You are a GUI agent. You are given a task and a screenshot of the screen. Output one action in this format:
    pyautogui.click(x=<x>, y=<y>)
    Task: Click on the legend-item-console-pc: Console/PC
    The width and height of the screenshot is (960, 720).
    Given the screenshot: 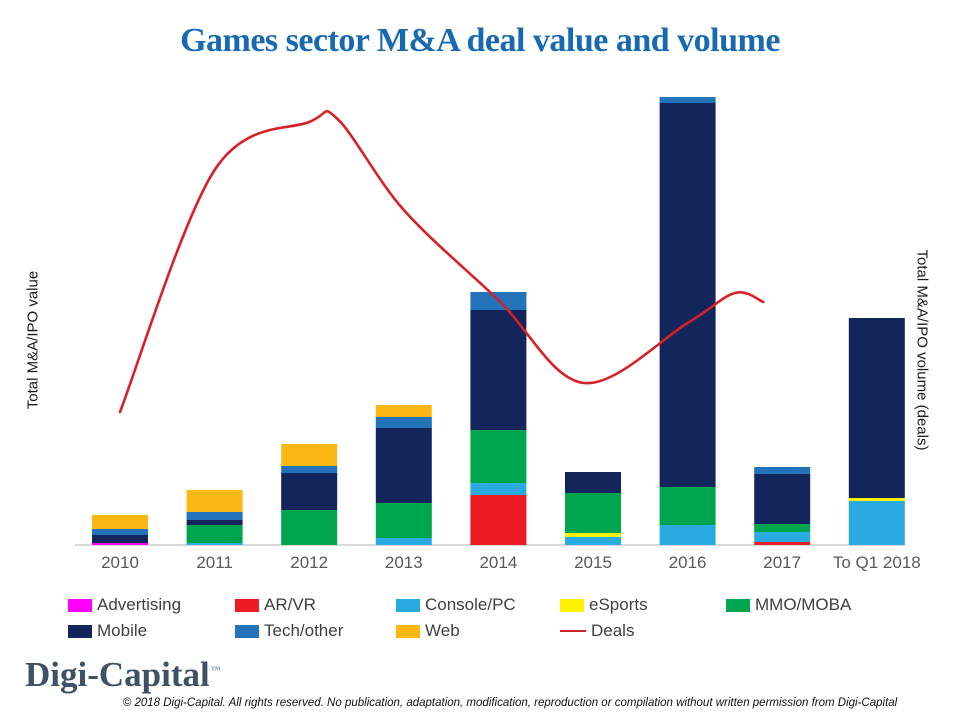 What is the action you would take?
    pyautogui.click(x=456, y=605)
    